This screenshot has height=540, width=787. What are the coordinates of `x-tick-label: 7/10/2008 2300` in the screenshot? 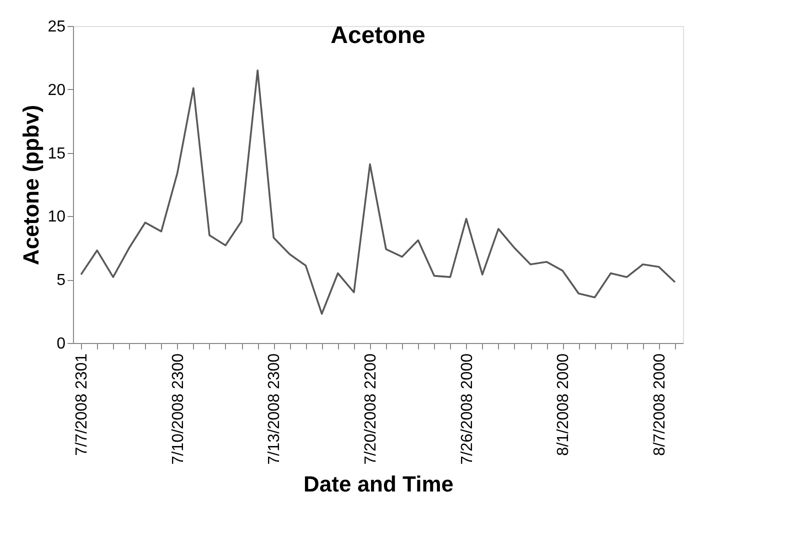 It's located at (178, 409).